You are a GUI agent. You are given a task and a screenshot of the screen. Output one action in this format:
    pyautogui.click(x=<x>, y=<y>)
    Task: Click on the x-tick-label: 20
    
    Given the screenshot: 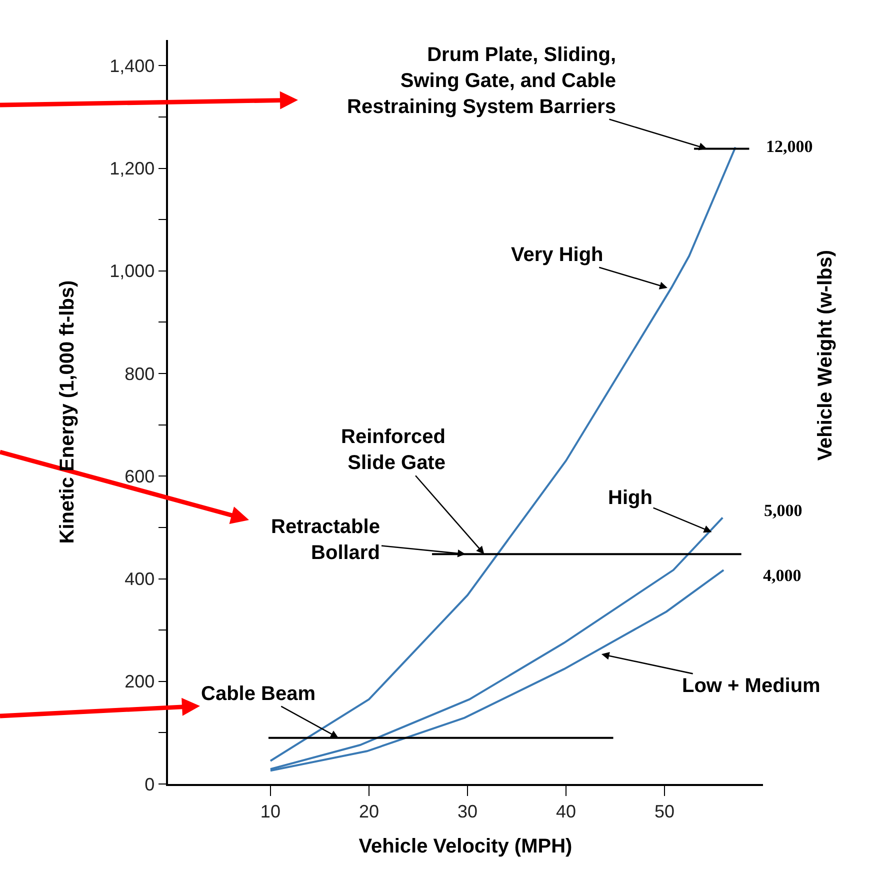 What is the action you would take?
    pyautogui.click(x=368, y=811)
    